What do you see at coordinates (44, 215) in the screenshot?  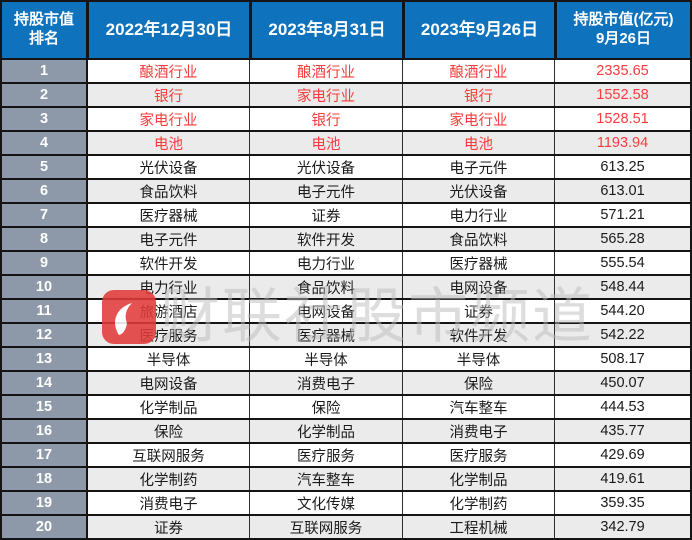 I see `rank-cell: 7` at bounding box center [44, 215].